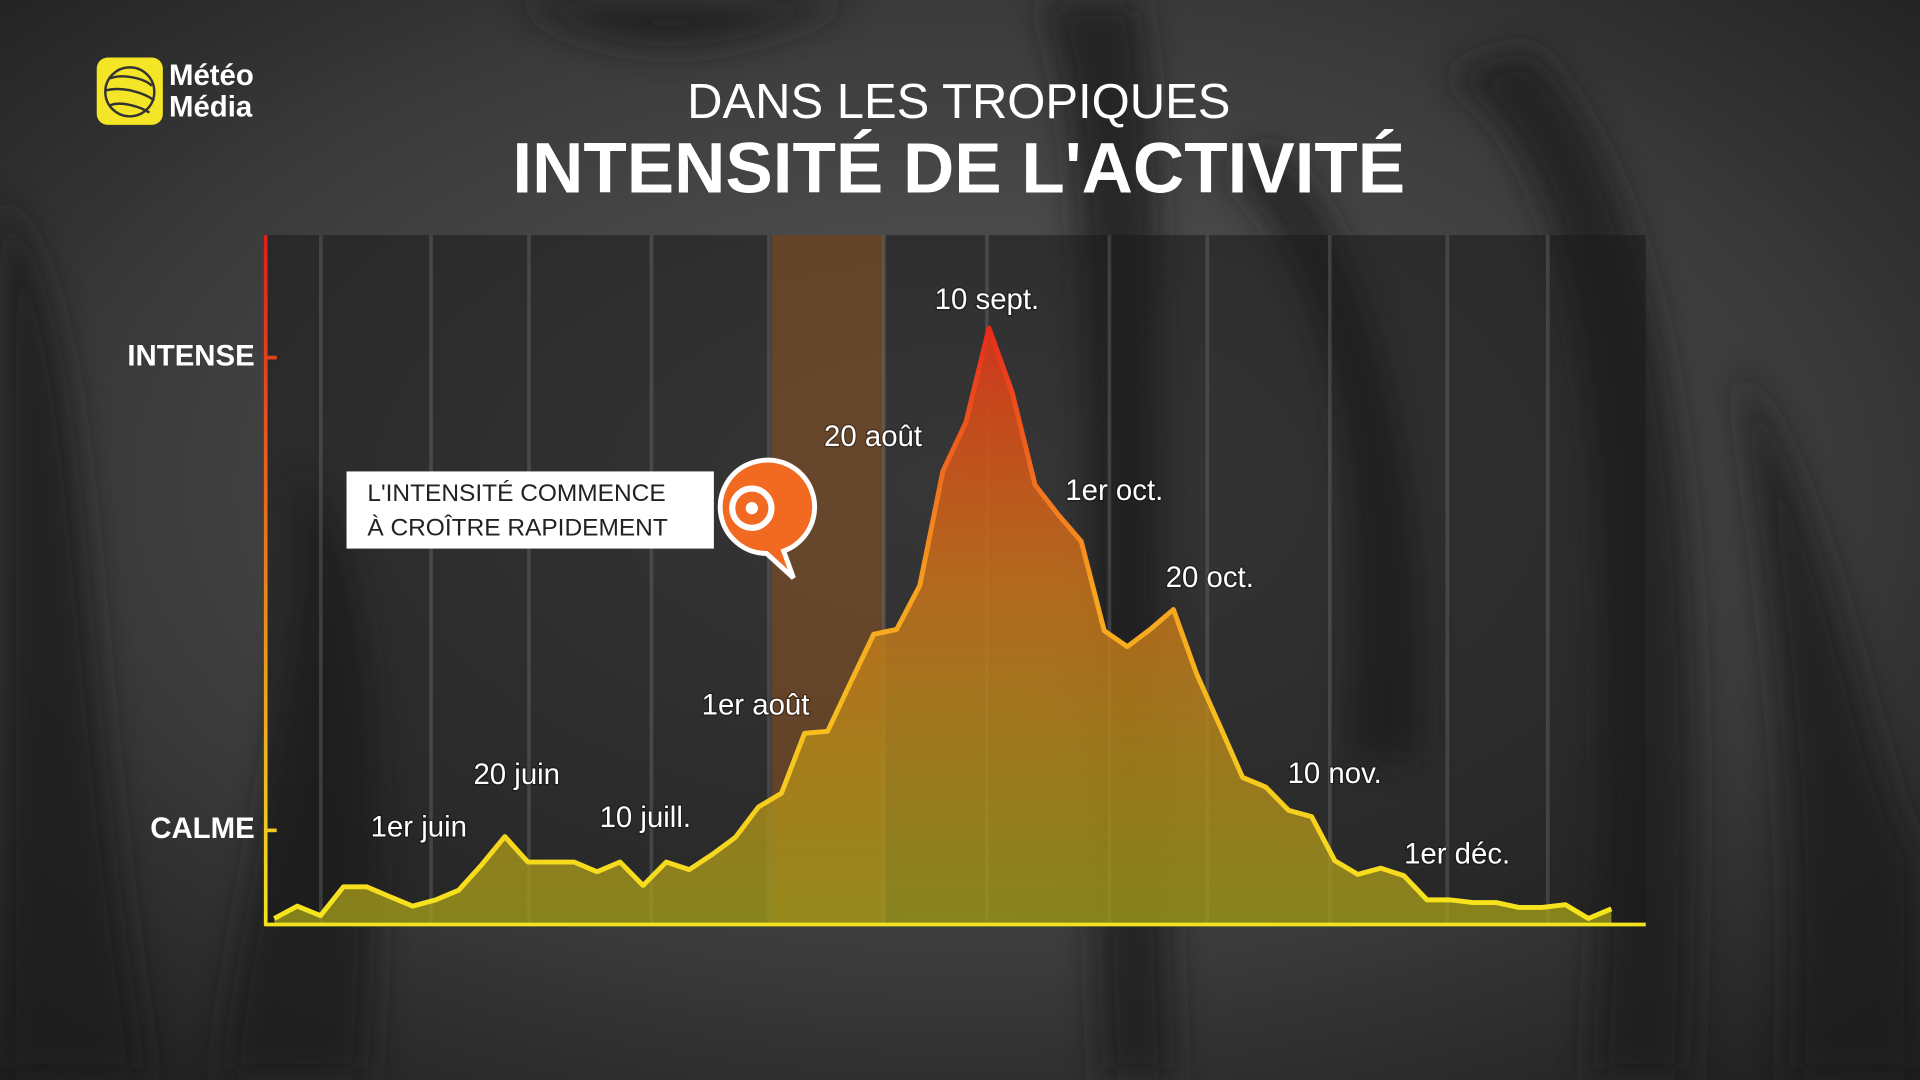 This screenshot has height=1080, width=1920. What do you see at coordinates (958, 102) in the screenshot?
I see `chart-subtitle: DANS LES TROPIQUES` at bounding box center [958, 102].